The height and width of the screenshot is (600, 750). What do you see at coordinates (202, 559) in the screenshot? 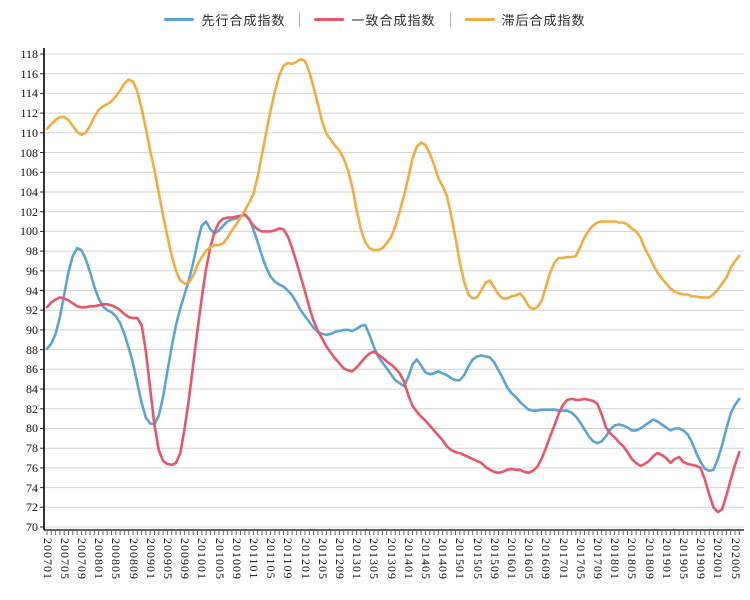
I see `x-tick-label: 201001` at bounding box center [202, 559].